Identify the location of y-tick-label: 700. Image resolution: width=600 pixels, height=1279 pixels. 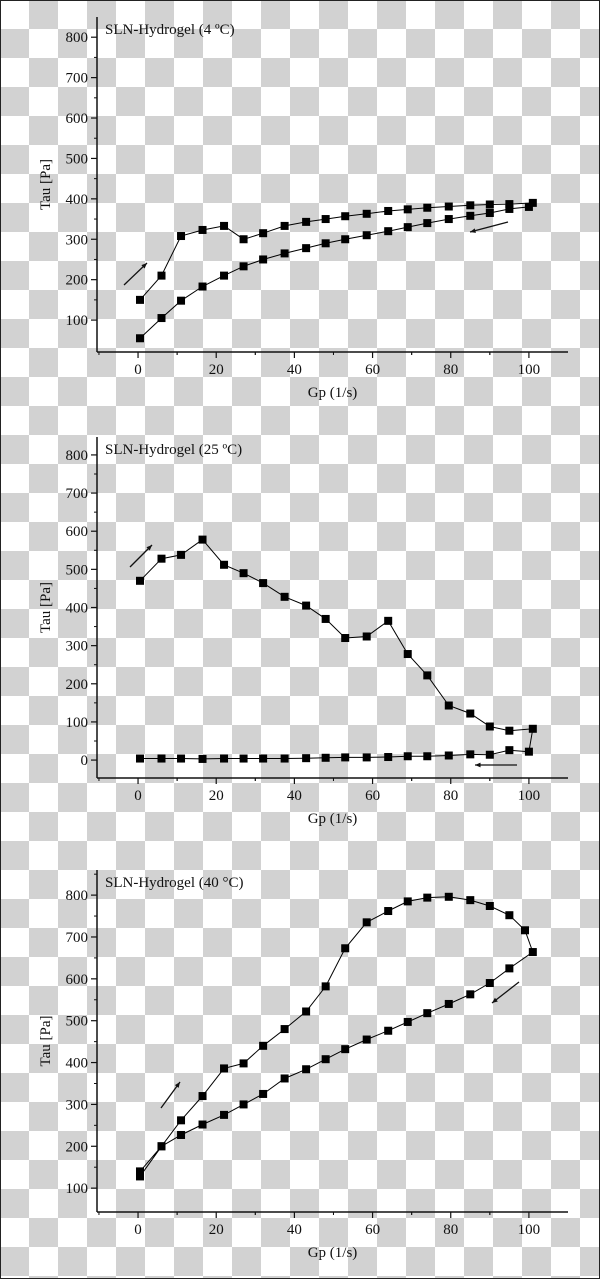
(77, 938).